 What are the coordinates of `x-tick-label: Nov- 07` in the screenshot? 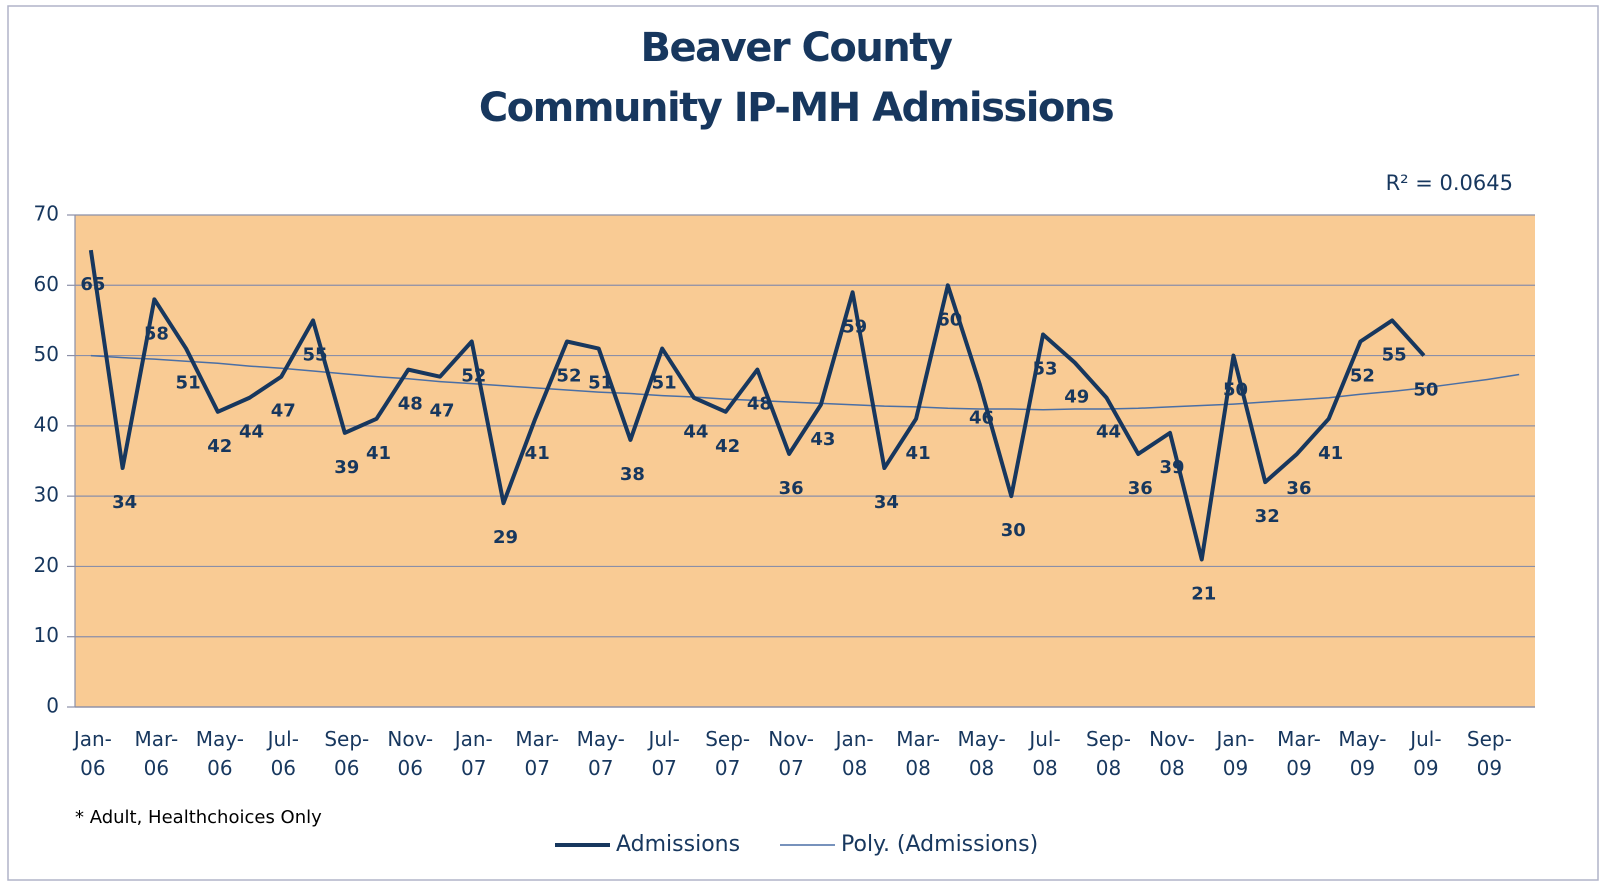 It's located at (791, 753).